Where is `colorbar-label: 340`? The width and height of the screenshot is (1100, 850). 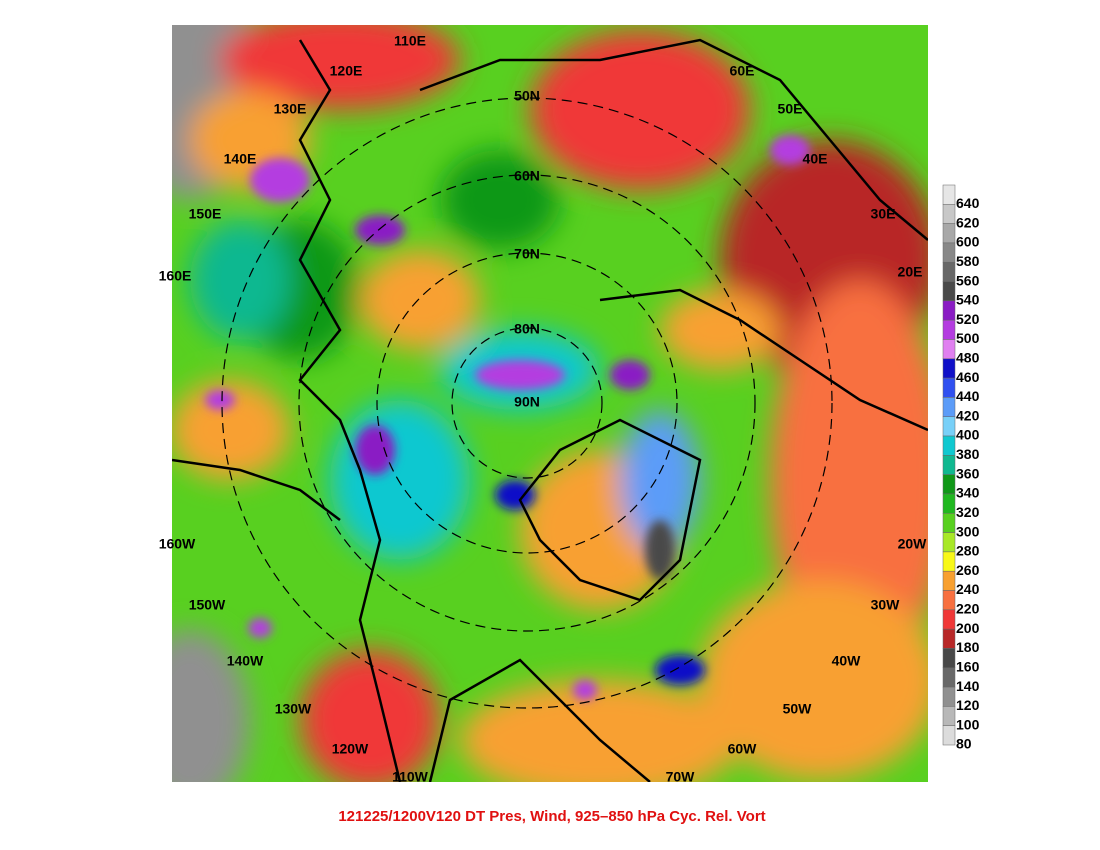
colorbar-label: 340 is located at coordinates (968, 493).